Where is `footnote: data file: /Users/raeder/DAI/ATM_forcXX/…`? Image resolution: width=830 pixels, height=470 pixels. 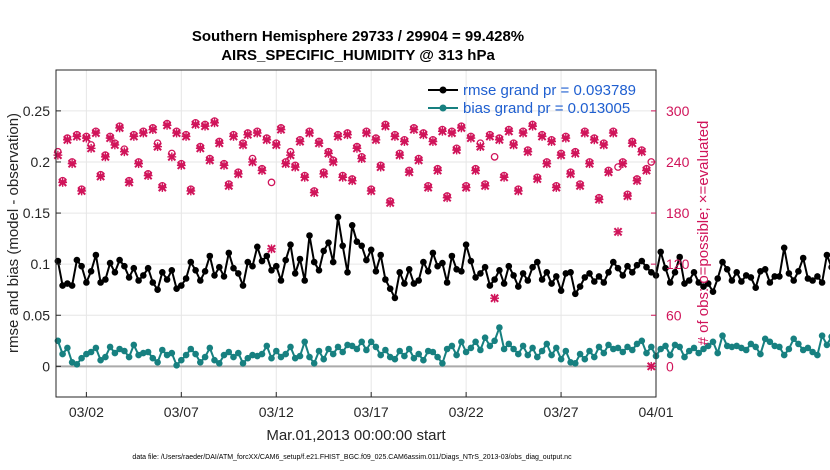 footnote: data file: /Users/raeder/DAI/ATM_forcXX/… is located at coordinates (352, 457).